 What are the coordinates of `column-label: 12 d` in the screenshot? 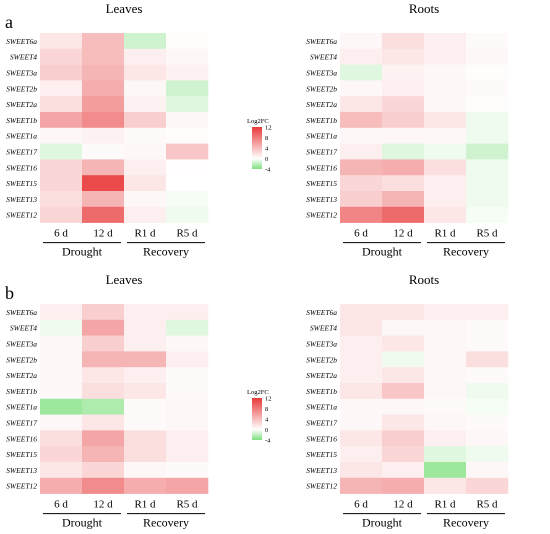 It's located at (403, 234).